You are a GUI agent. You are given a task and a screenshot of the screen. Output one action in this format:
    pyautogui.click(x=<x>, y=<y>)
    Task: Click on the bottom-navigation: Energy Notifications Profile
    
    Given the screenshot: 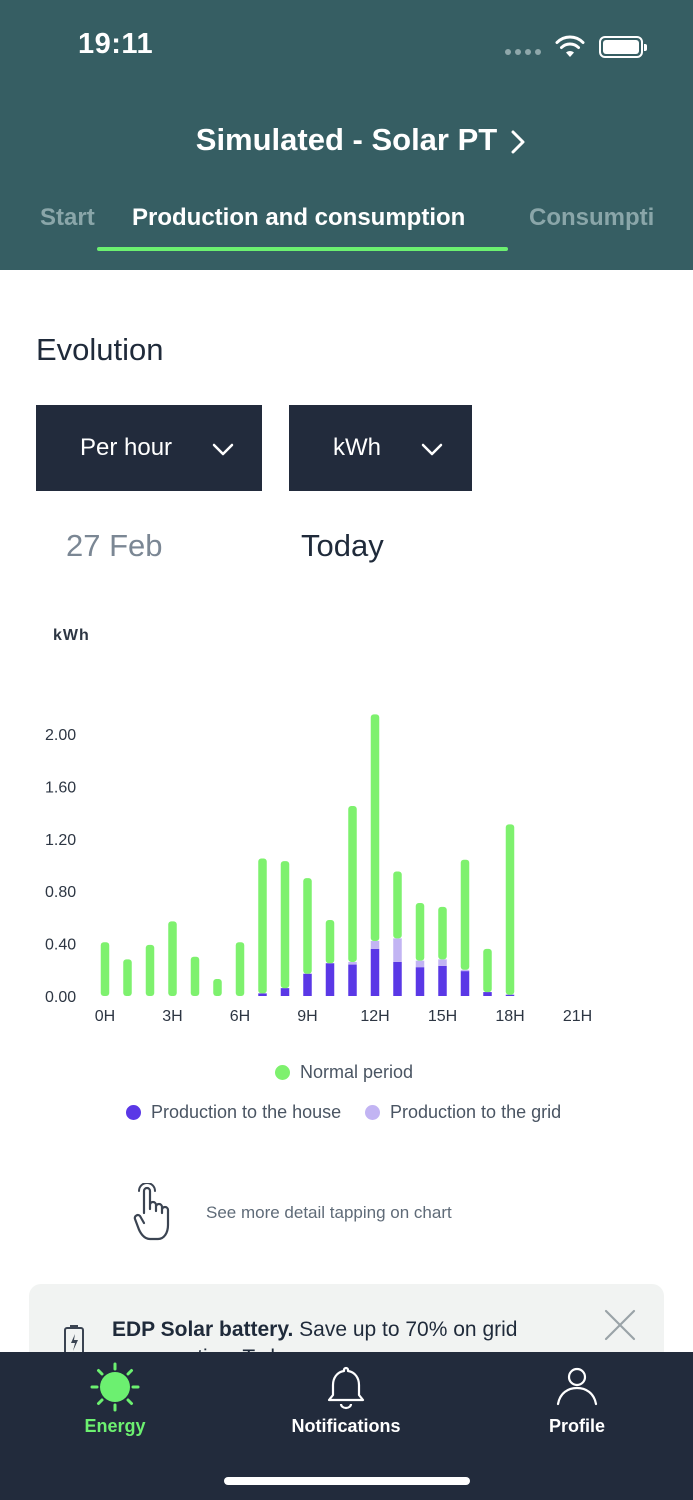 What is the action you would take?
    pyautogui.click(x=346, y=1426)
    